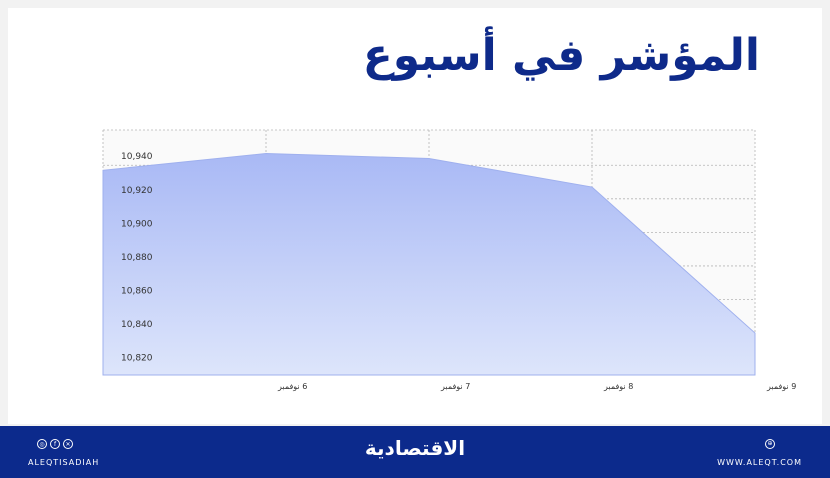  What do you see at coordinates (137, 157) in the screenshot?
I see `y-tick-label: 10,940` at bounding box center [137, 157].